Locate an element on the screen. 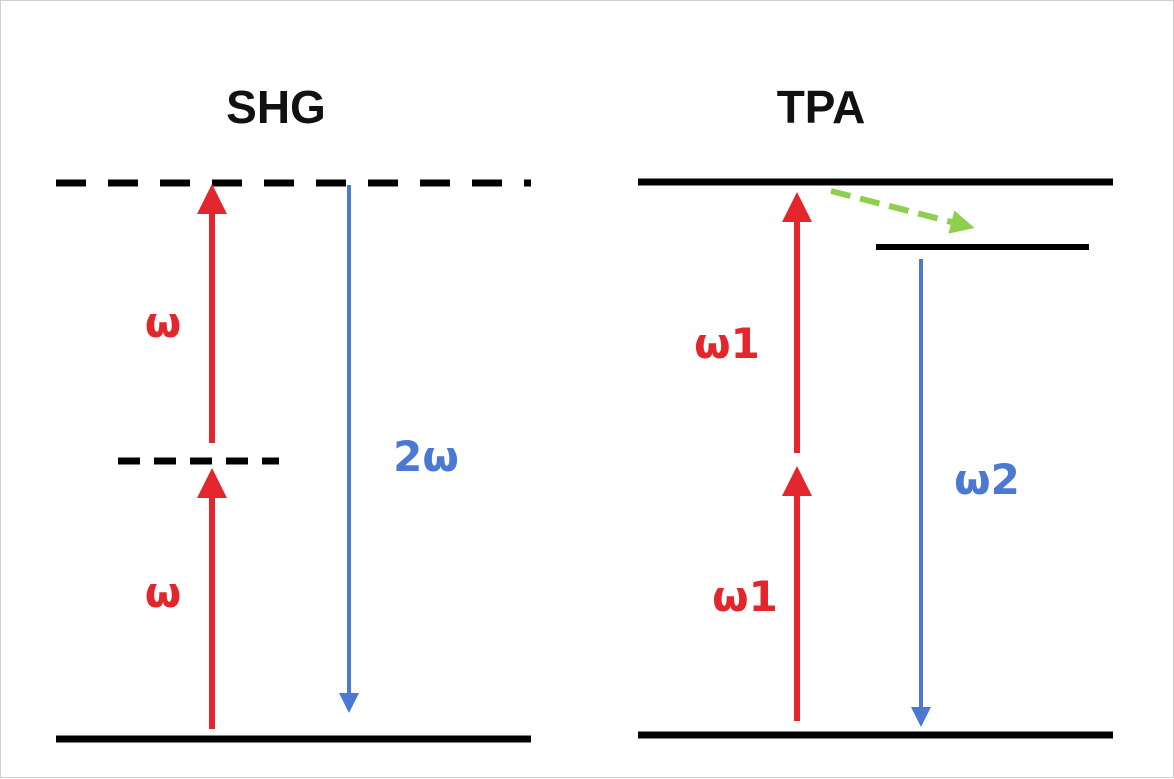 The height and width of the screenshot is (779, 1174). tpa-lower-photon-label: ω1 is located at coordinates (745, 596).